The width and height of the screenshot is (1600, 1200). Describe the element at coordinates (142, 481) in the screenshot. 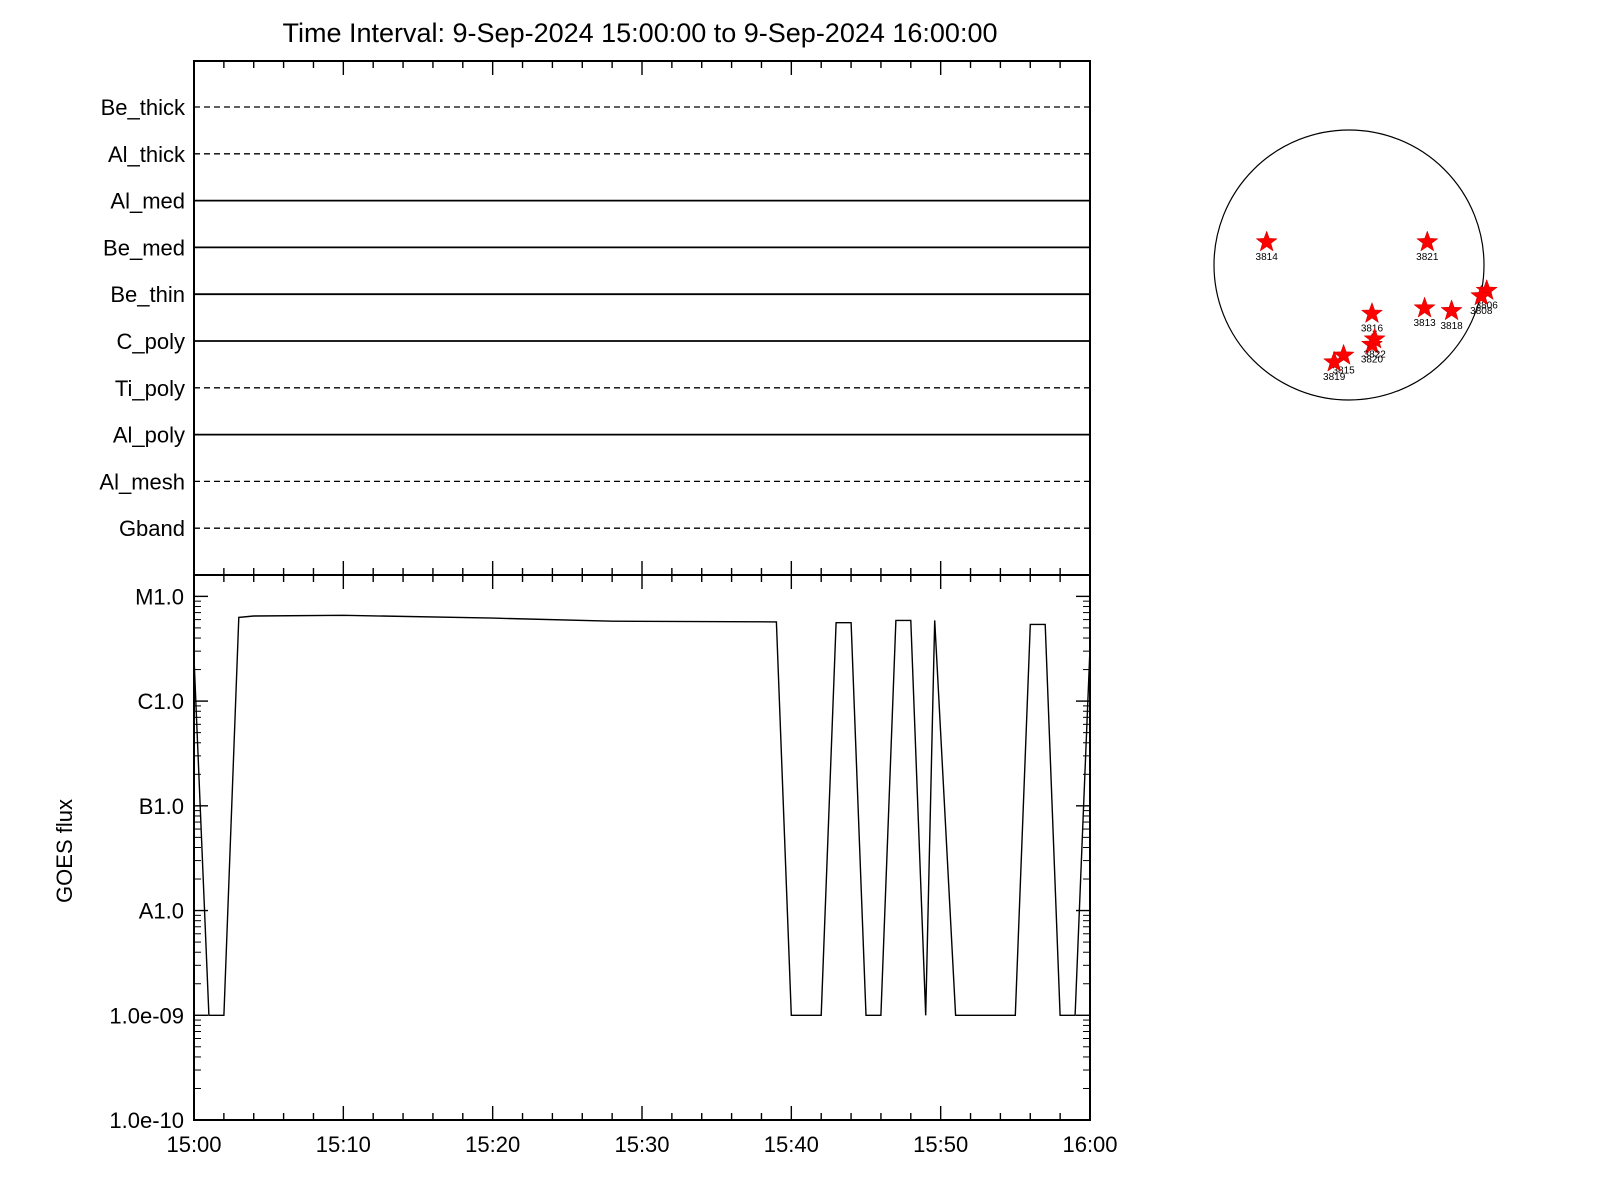

I see `channel-label: Al_mesh` at that location.